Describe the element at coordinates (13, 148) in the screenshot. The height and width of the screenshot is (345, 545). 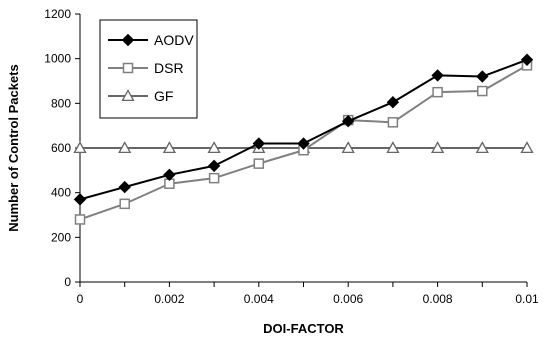
I see `y-axis-title: Number of Control Packets` at that location.